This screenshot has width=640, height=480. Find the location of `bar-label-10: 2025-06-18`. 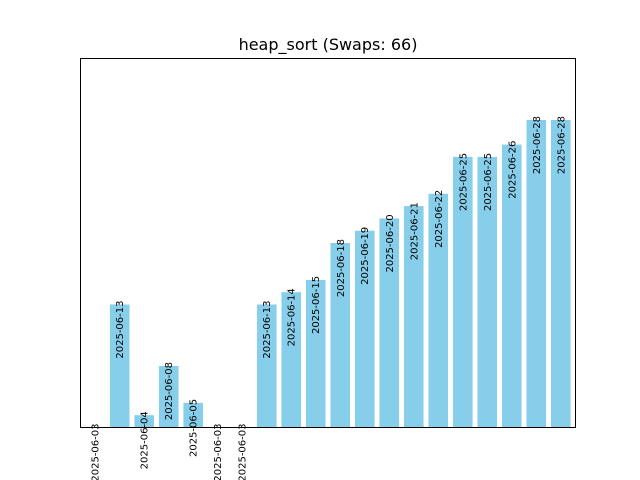

bar-label-10: 2025-06-18 is located at coordinates (341, 268).